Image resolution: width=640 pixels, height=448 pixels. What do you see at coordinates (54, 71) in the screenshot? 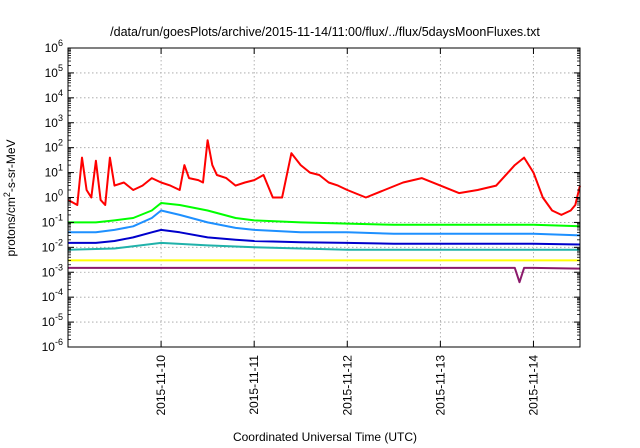
I see `y-tick-label: 10⁵` at bounding box center [54, 71].